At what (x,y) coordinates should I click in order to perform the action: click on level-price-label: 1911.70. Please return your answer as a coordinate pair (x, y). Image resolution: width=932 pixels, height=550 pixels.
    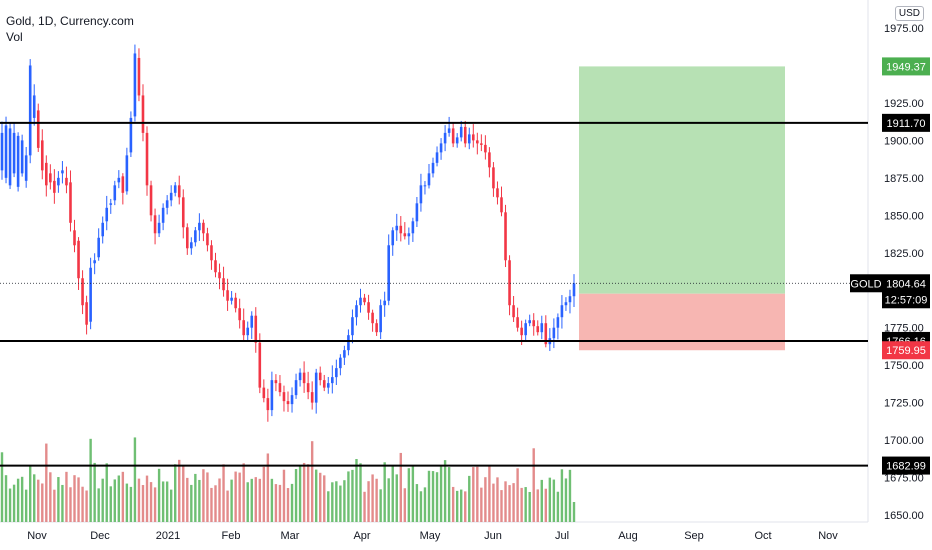
    Looking at the image, I should click on (906, 124).